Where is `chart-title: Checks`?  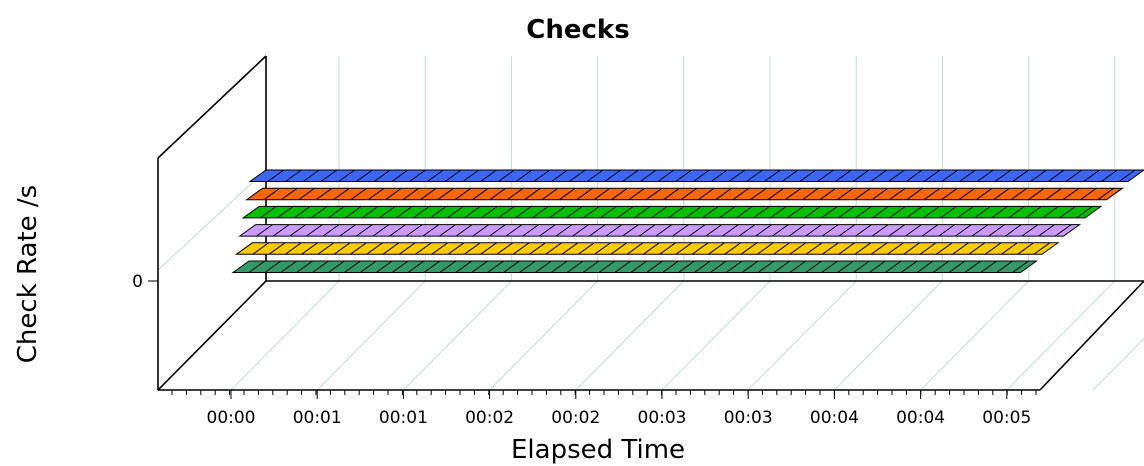
chart-title: Checks is located at coordinates (577, 30).